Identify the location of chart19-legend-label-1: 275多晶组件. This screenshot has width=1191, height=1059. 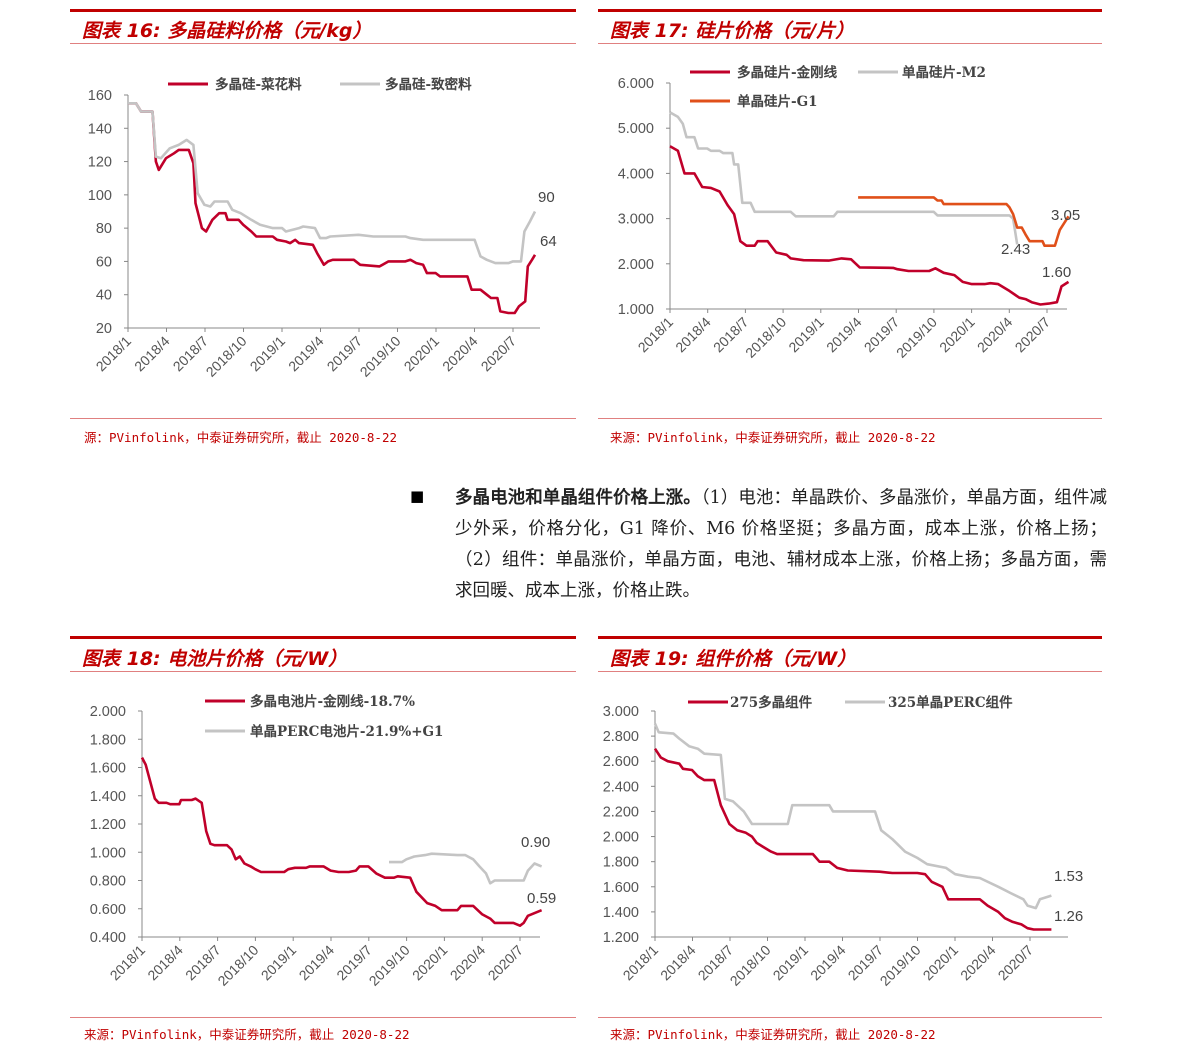
(771, 702).